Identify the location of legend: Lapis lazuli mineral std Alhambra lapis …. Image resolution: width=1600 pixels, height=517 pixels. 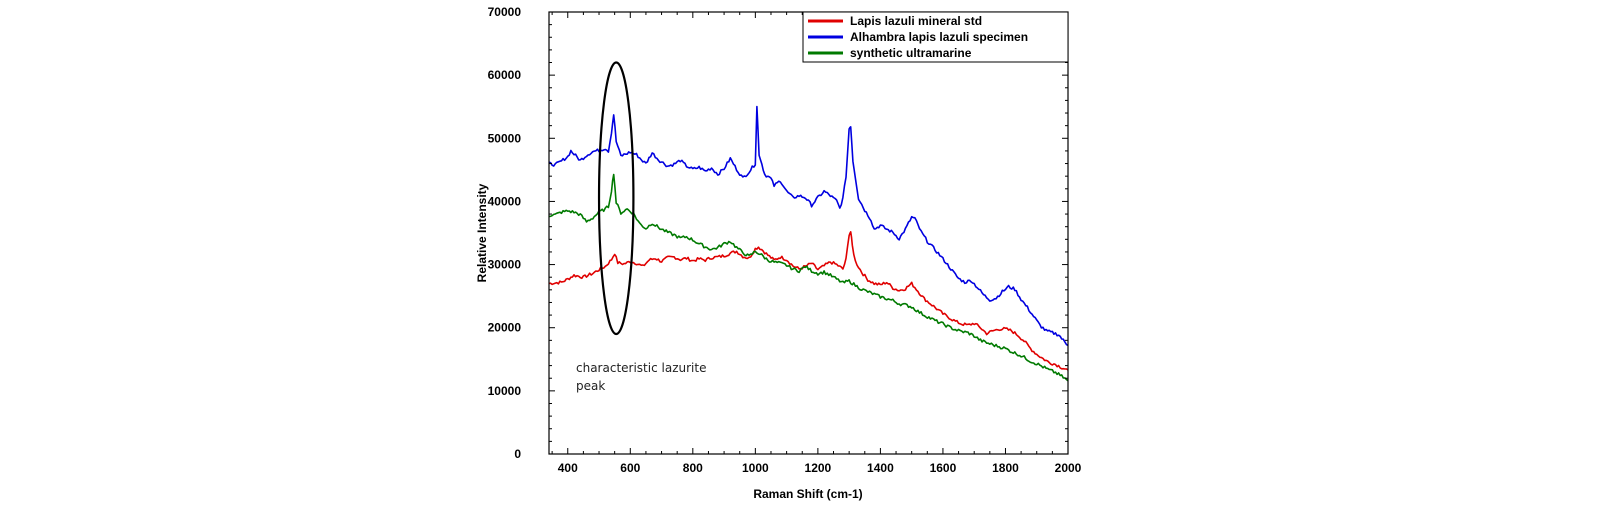
(935, 37).